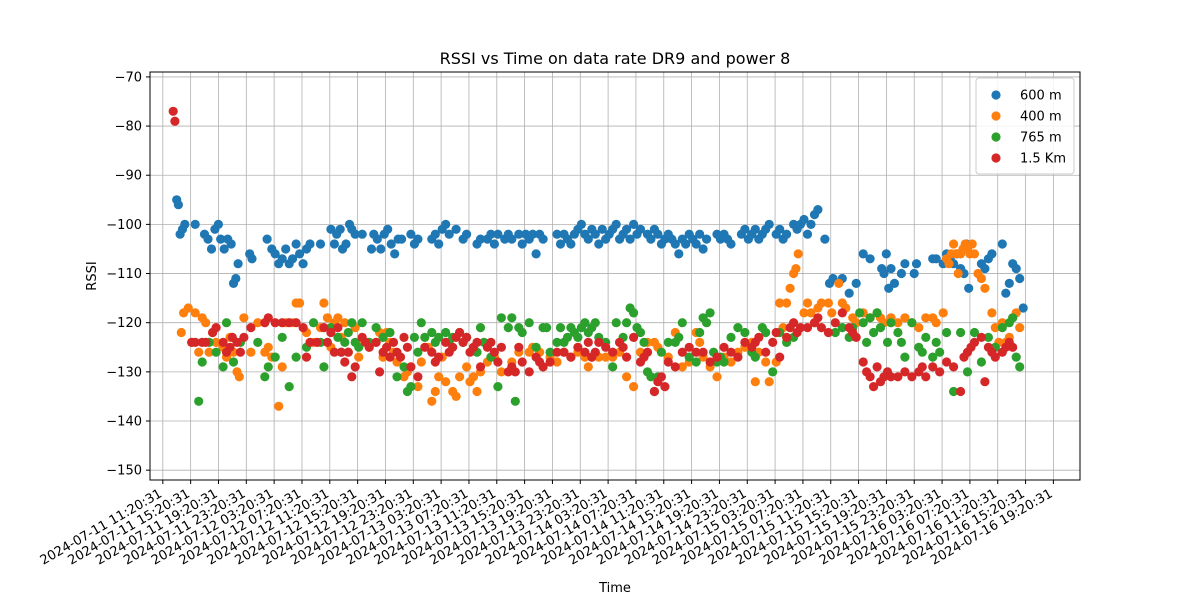 The image size is (1200, 600). What do you see at coordinates (124, 225) in the screenshot?
I see `y-tick-label: −100` at bounding box center [124, 225].